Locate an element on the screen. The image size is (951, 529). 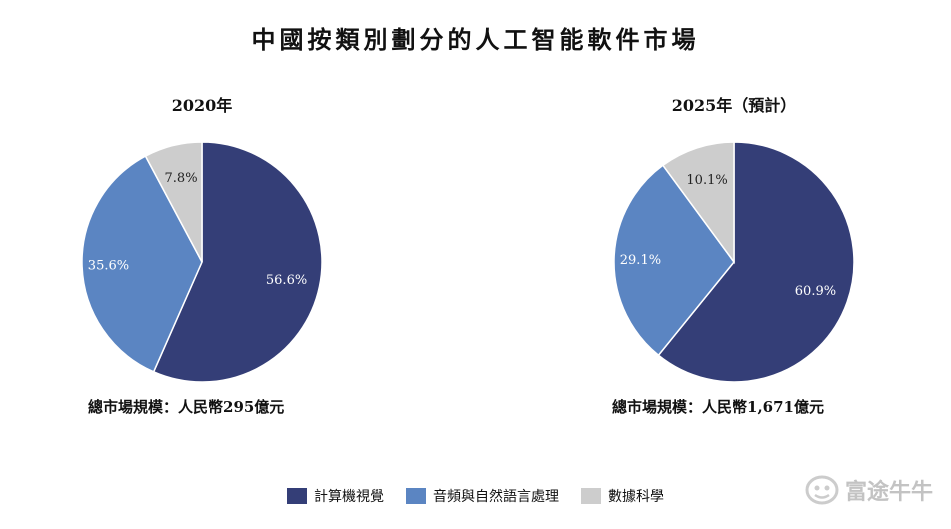
pie-title-2025: 2025年（預計） is located at coordinates (734, 105).